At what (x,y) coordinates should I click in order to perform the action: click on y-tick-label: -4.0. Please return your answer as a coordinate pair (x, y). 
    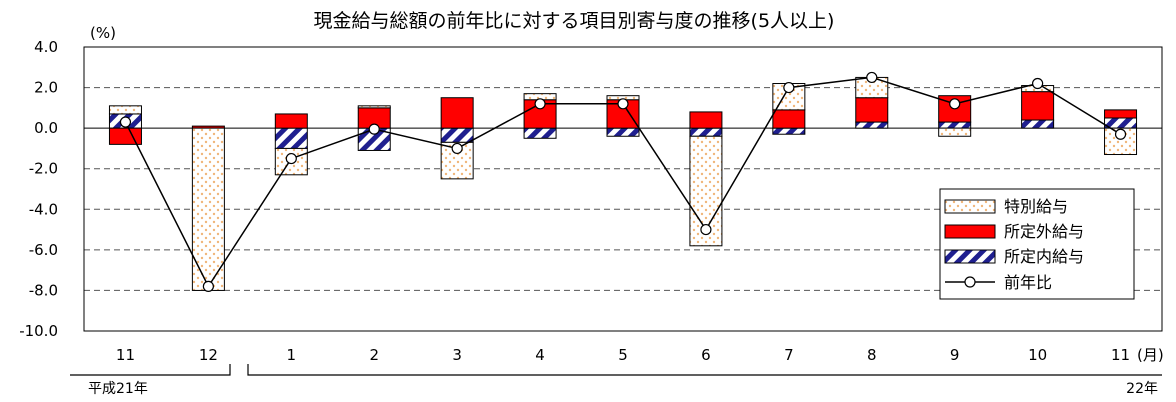
    Looking at the image, I should click on (43, 209).